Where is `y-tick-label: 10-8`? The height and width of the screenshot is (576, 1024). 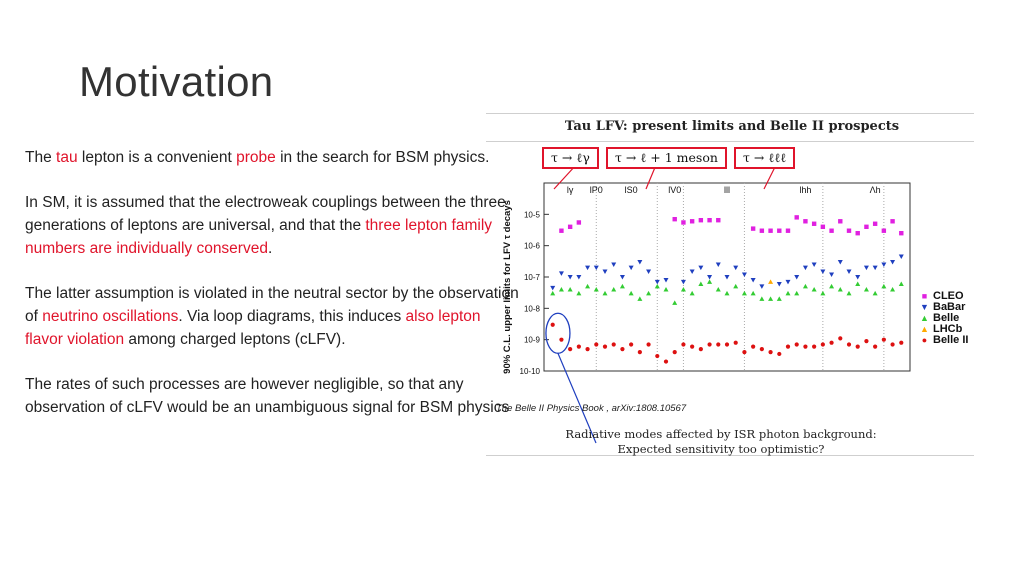 y-tick-label: 10-8 is located at coordinates (532, 308).